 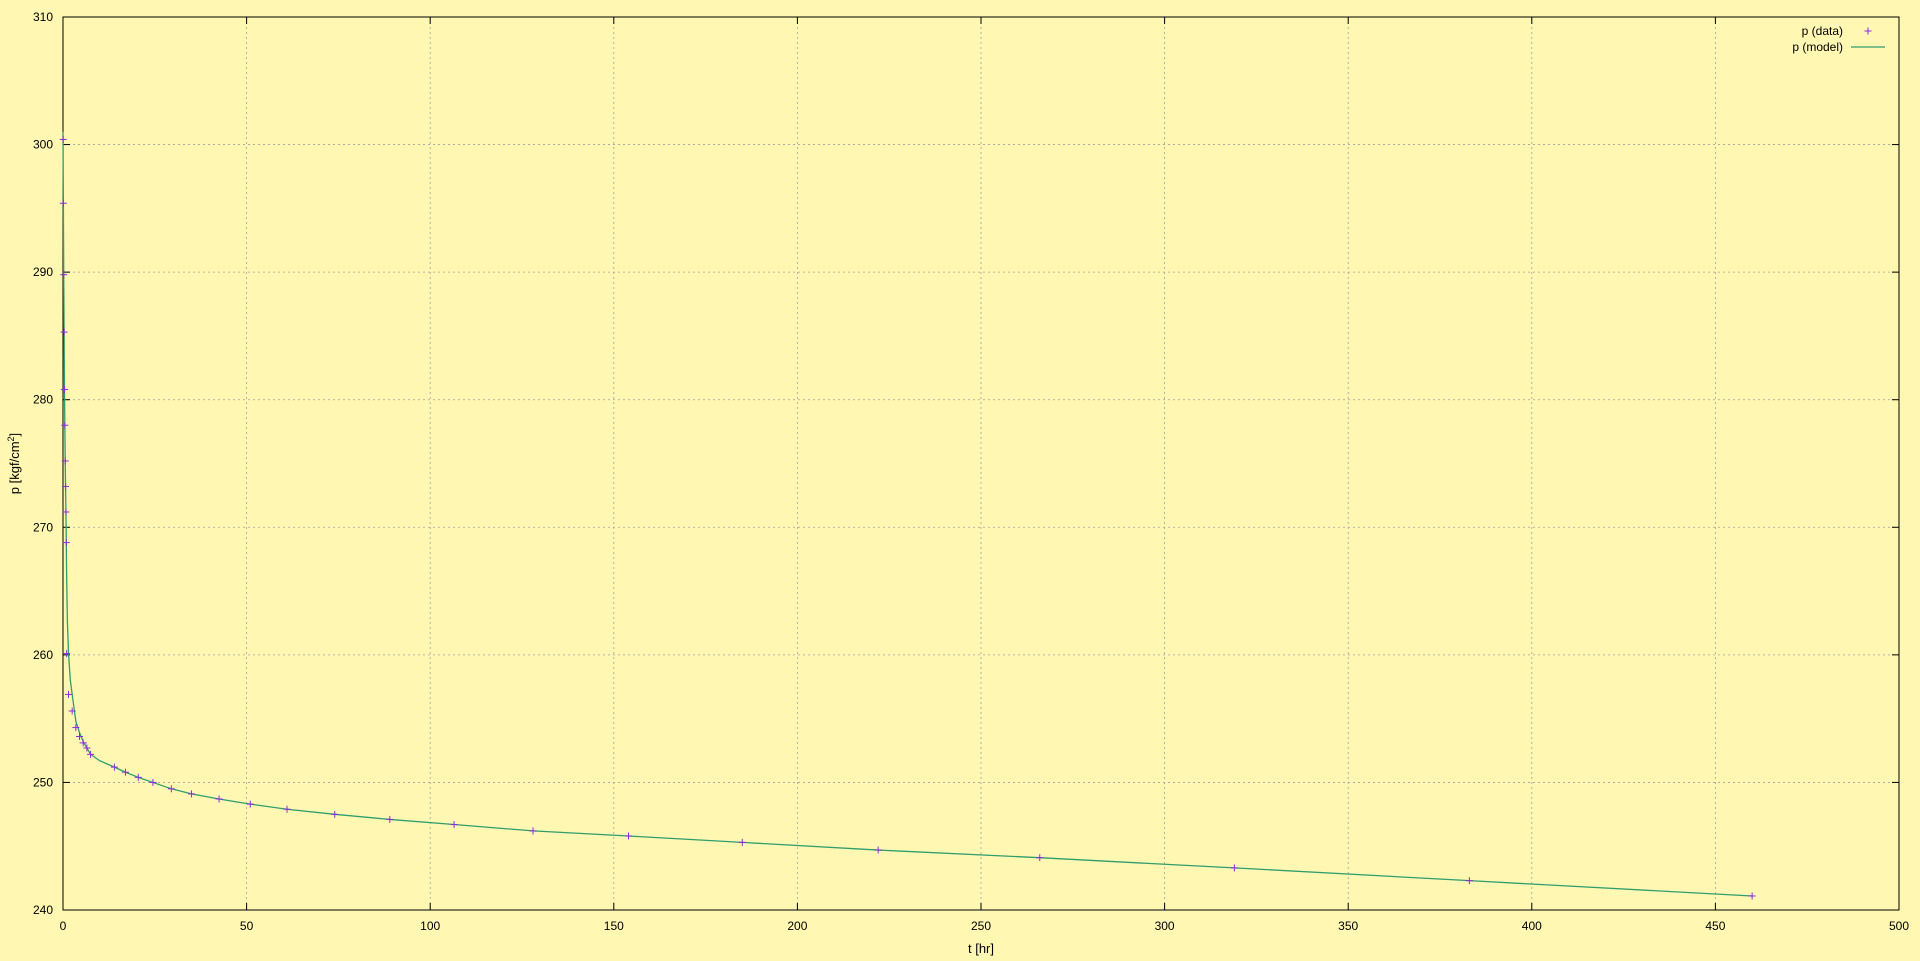 What do you see at coordinates (43, 655) in the screenshot?
I see `y-tick-label: 260` at bounding box center [43, 655].